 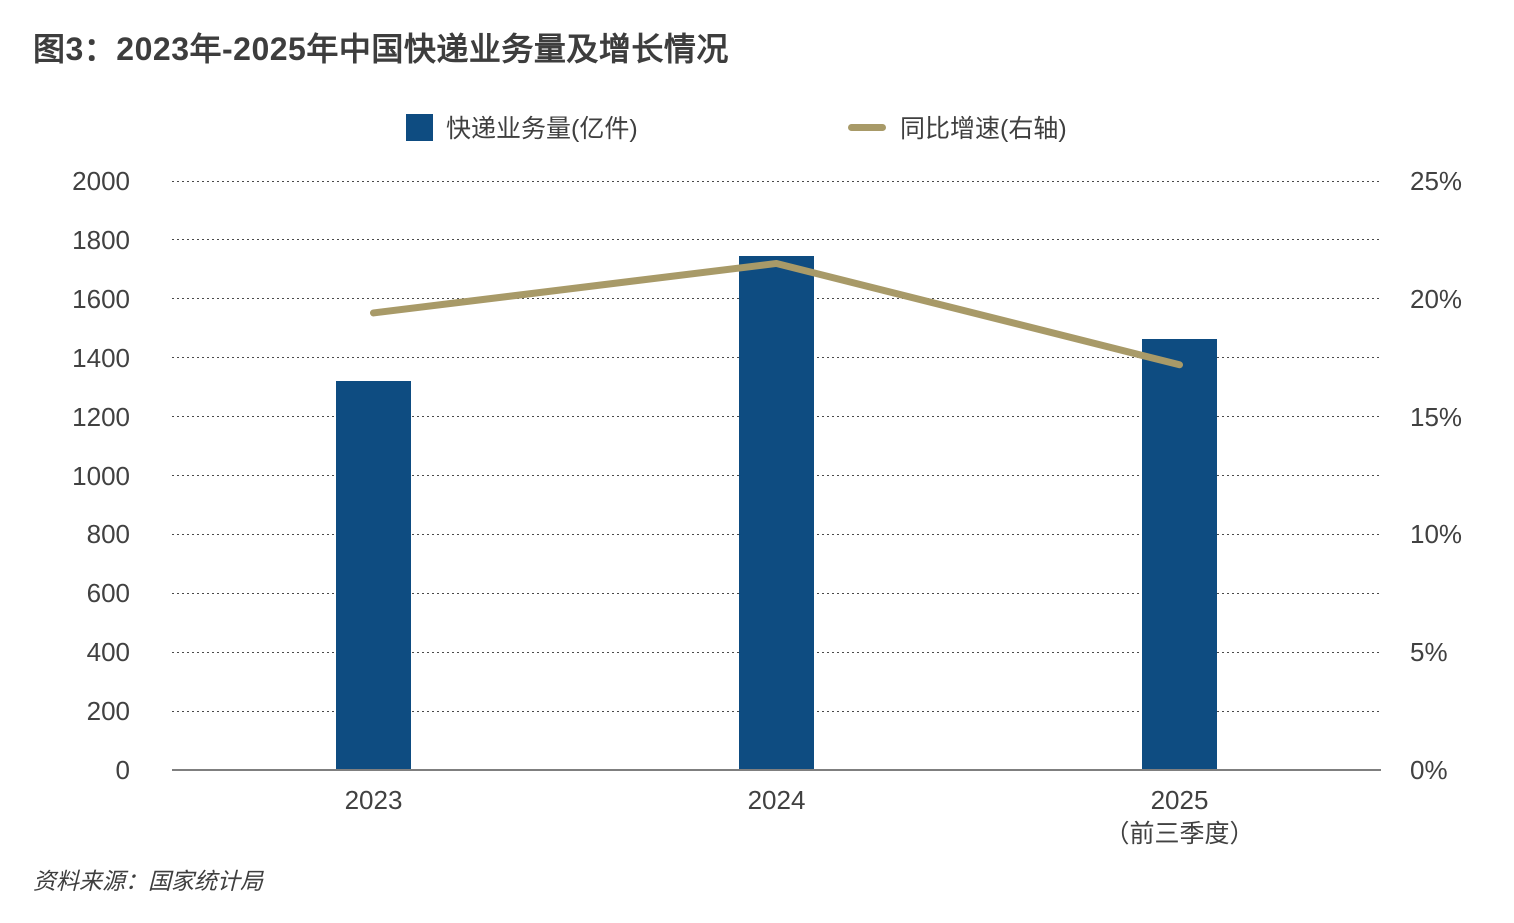 What do you see at coordinates (419, 127) in the screenshot?
I see `bar-series-swatch` at bounding box center [419, 127].